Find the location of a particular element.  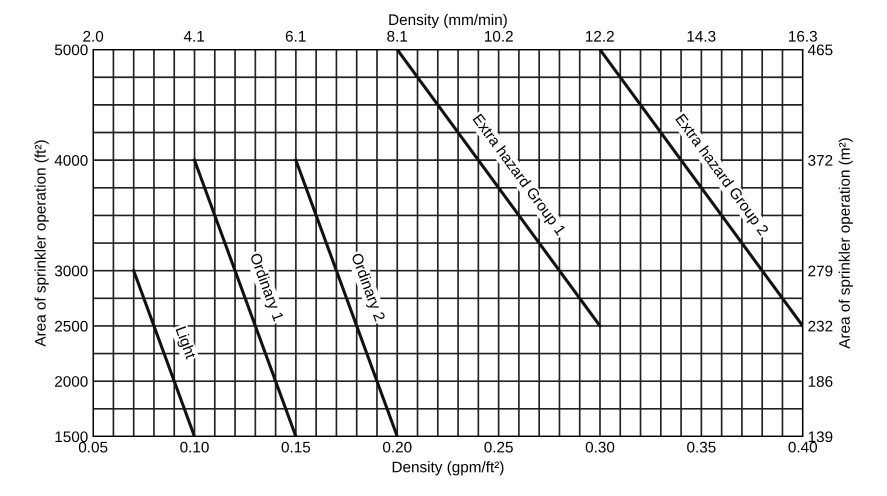

y-tick-label: 2500 is located at coordinates (71, 326).